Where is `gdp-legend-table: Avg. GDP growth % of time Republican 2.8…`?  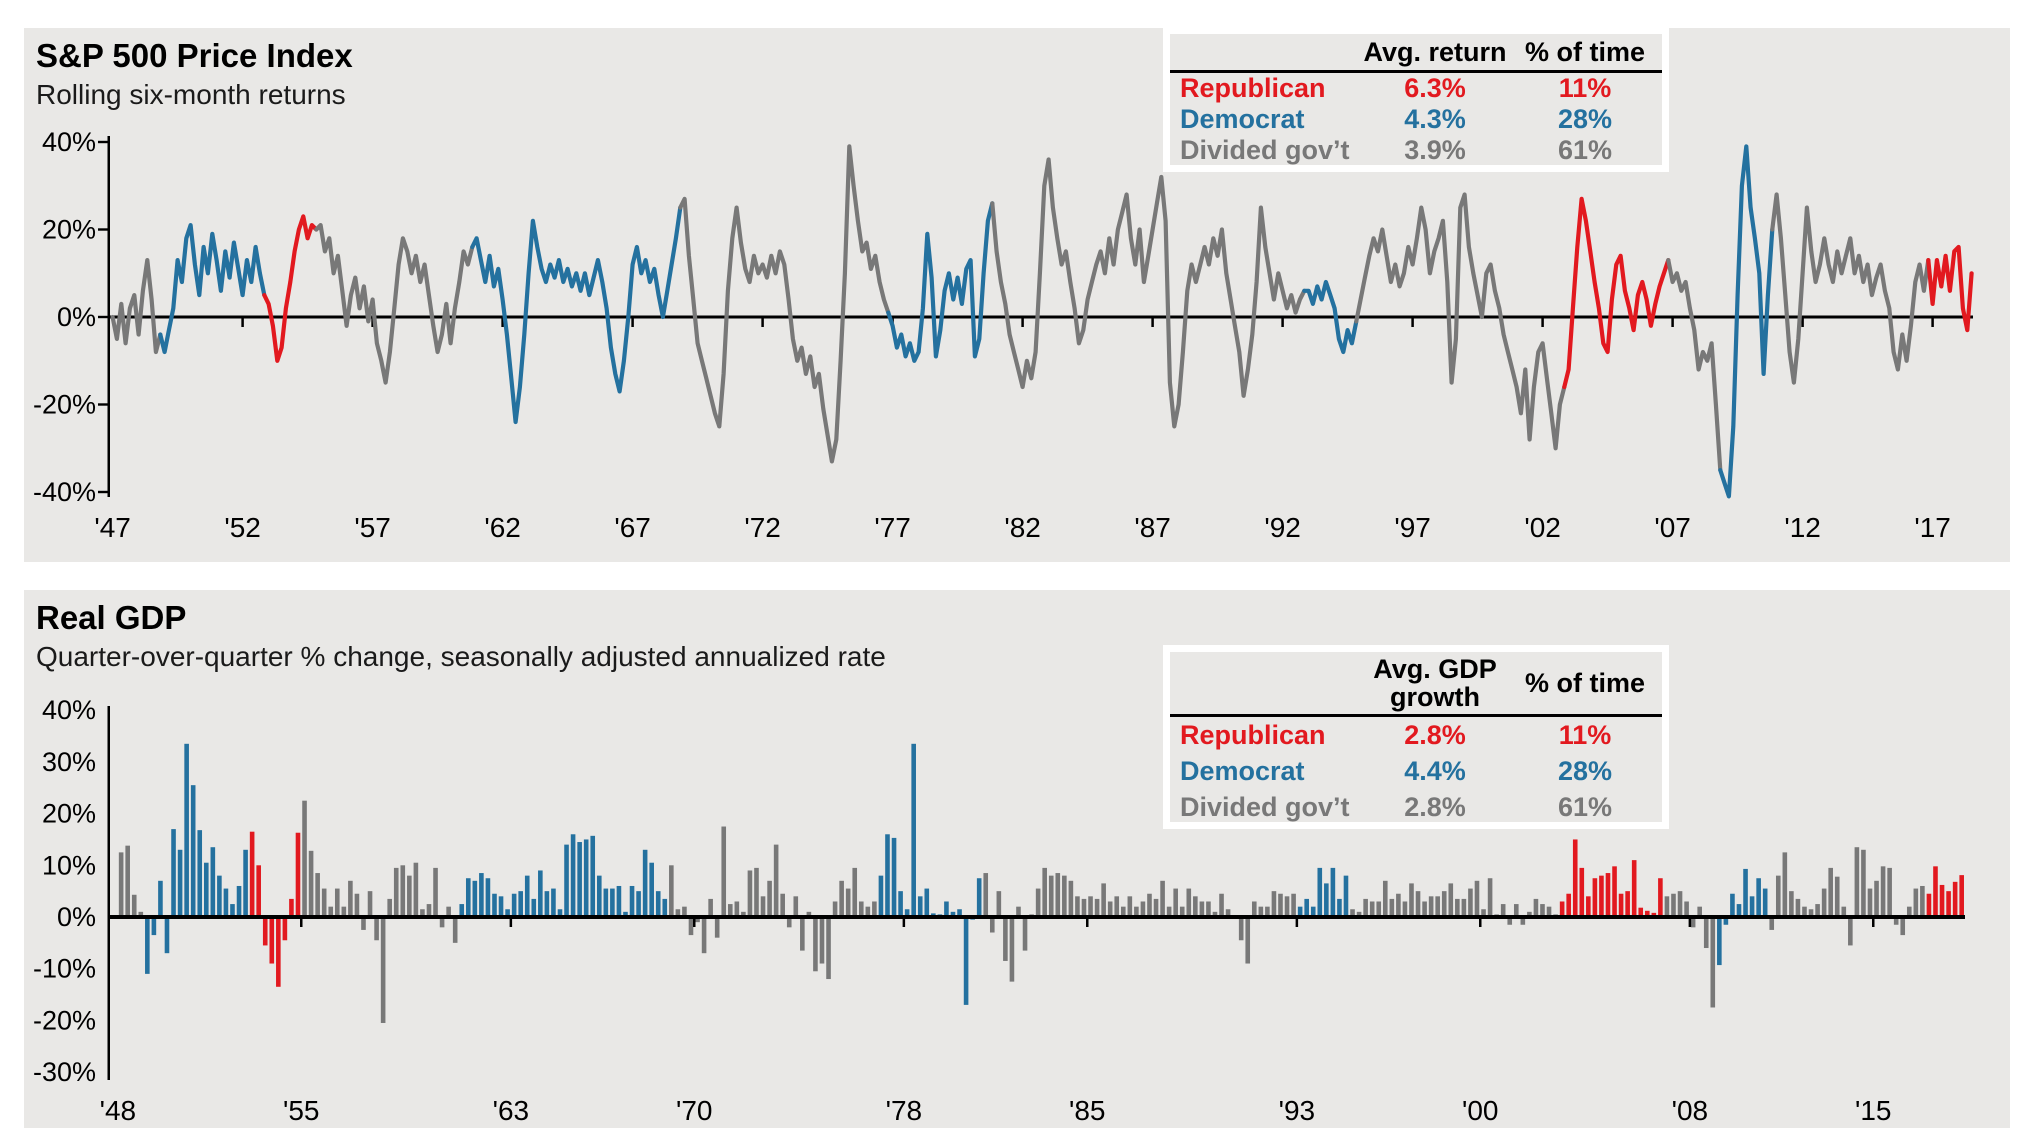 gdp-legend-table: Avg. GDP growth % of time Republican 2.8… is located at coordinates (1416, 737).